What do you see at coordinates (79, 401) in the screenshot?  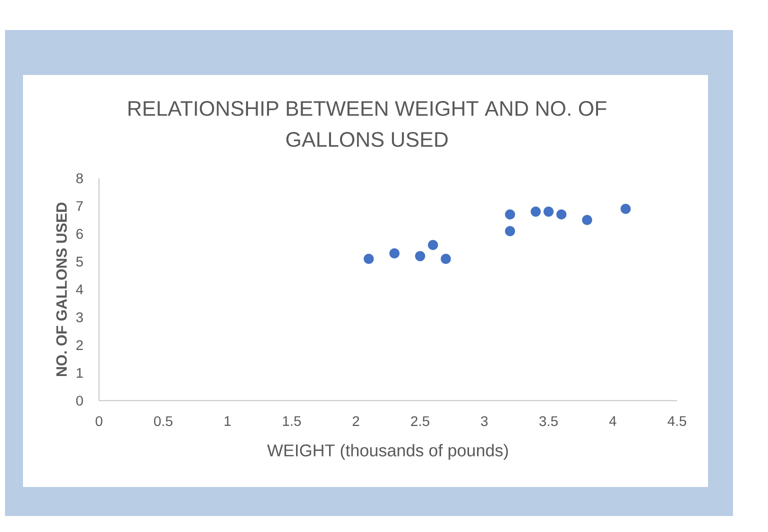 I see `y-tick-label: 0` at bounding box center [79, 401].